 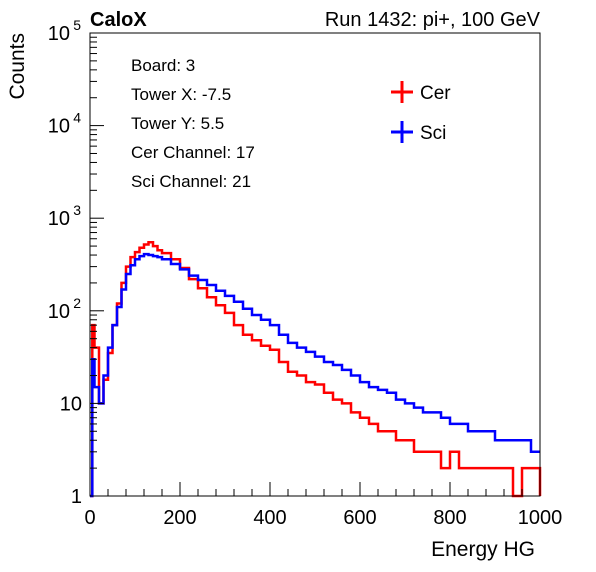 I want to click on run-label: Run 1432: pi+, 100 GeV, so click(x=433, y=20).